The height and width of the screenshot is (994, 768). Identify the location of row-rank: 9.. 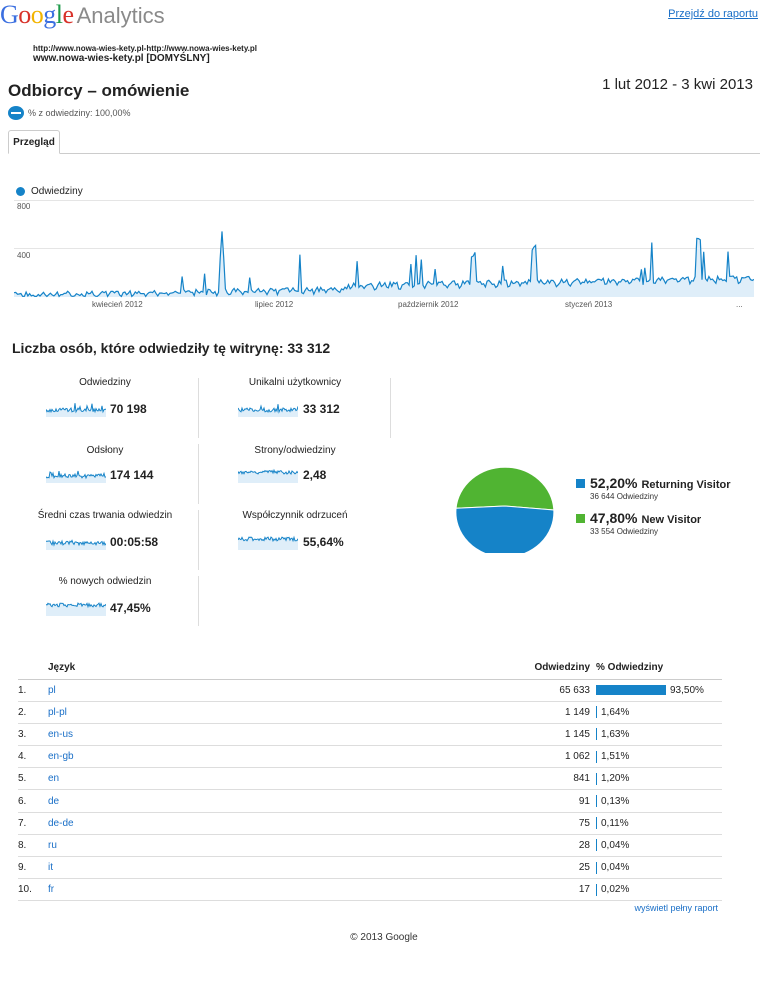
(33, 868).